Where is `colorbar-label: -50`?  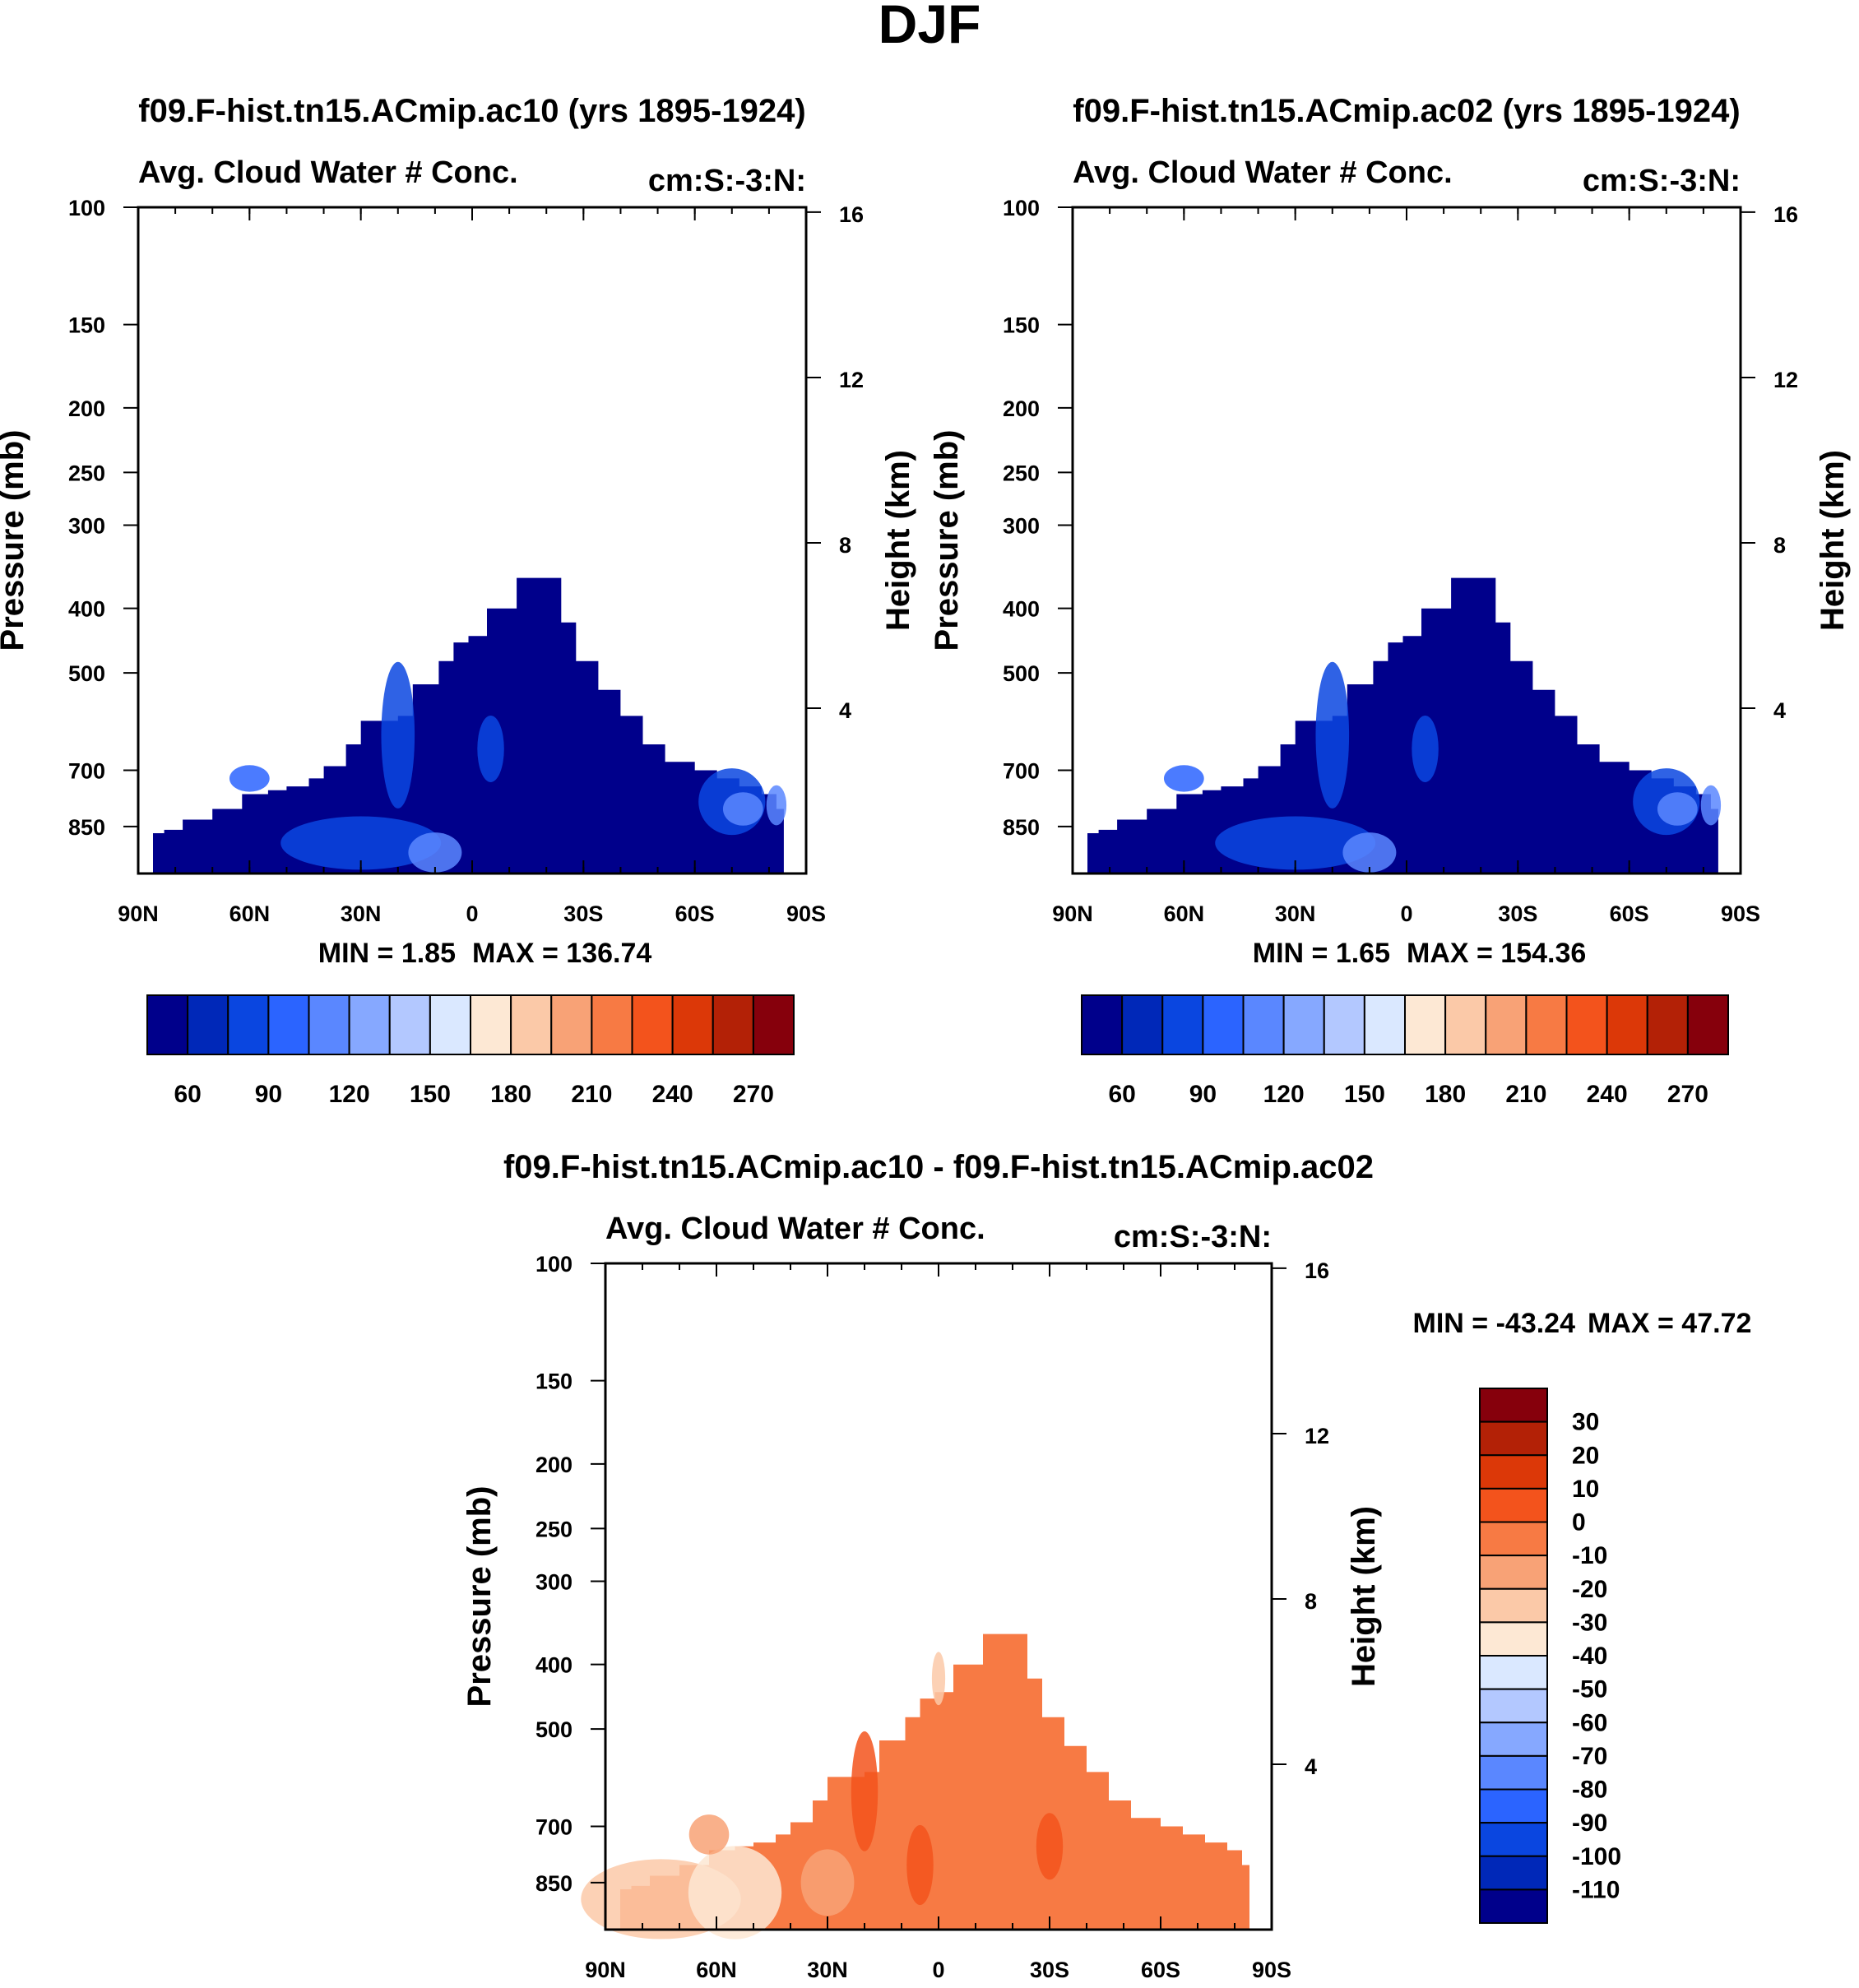
colorbar-label: -50 is located at coordinates (1589, 1689).